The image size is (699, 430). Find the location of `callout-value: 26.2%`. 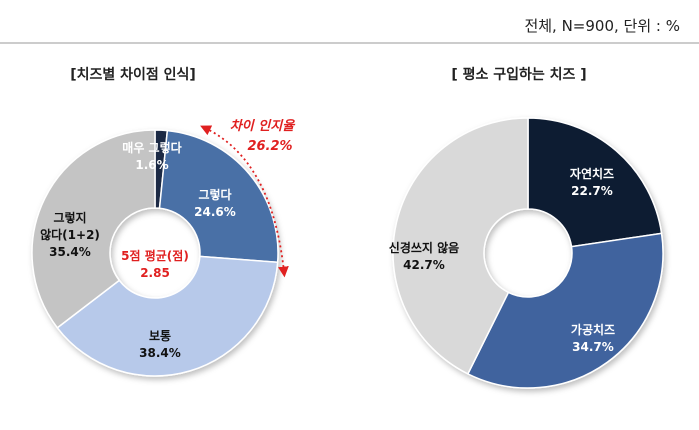

callout-value: 26.2% is located at coordinates (269, 146).